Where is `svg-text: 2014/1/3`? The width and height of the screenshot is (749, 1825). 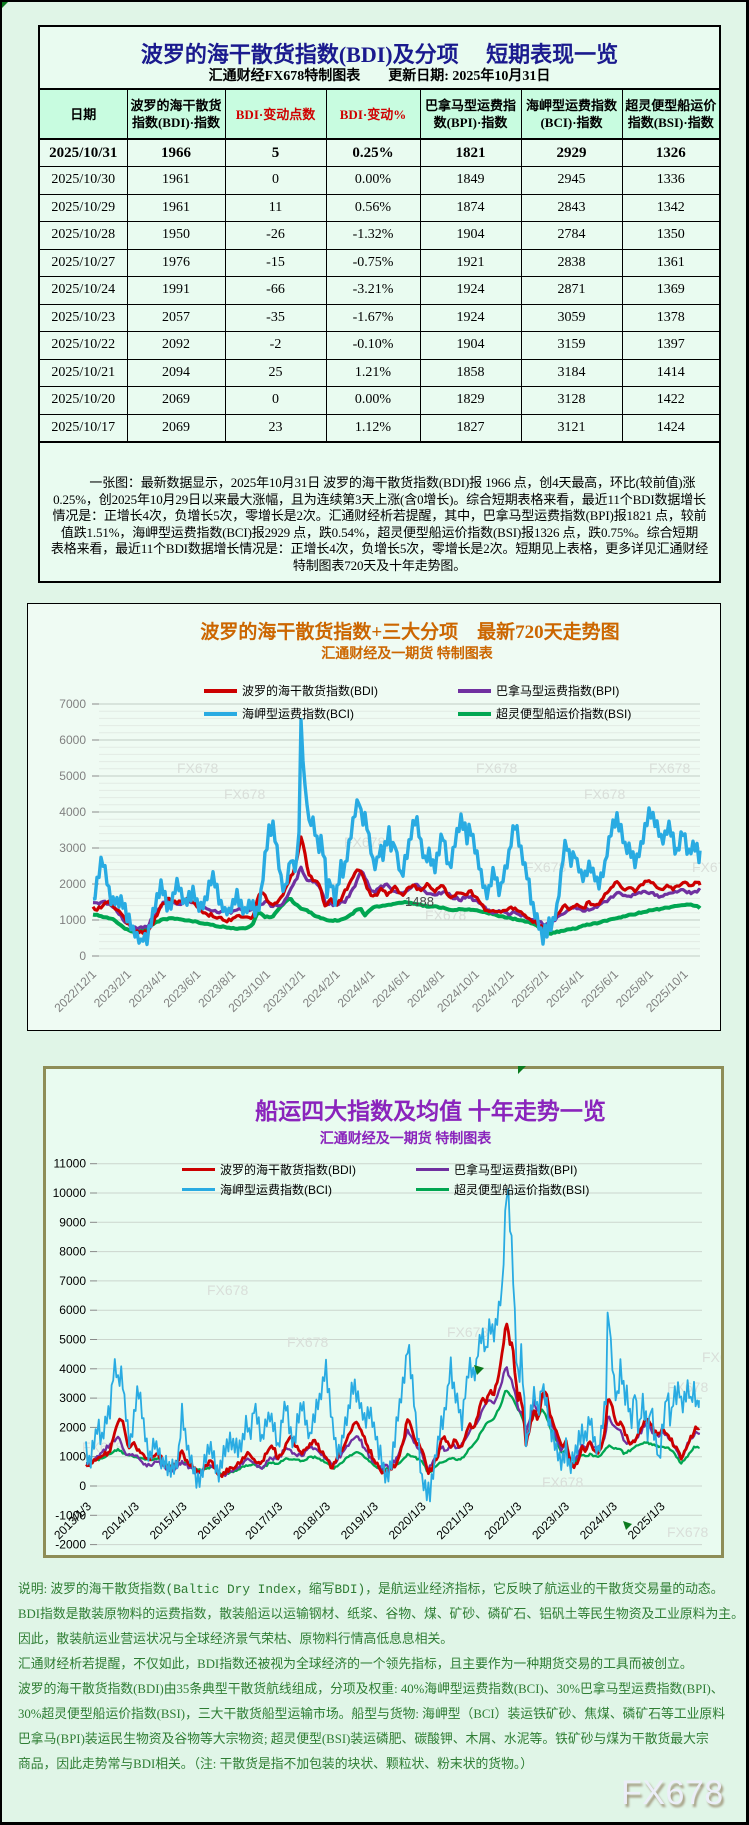 svg-text: 2014/1/3 is located at coordinates (120, 1520).